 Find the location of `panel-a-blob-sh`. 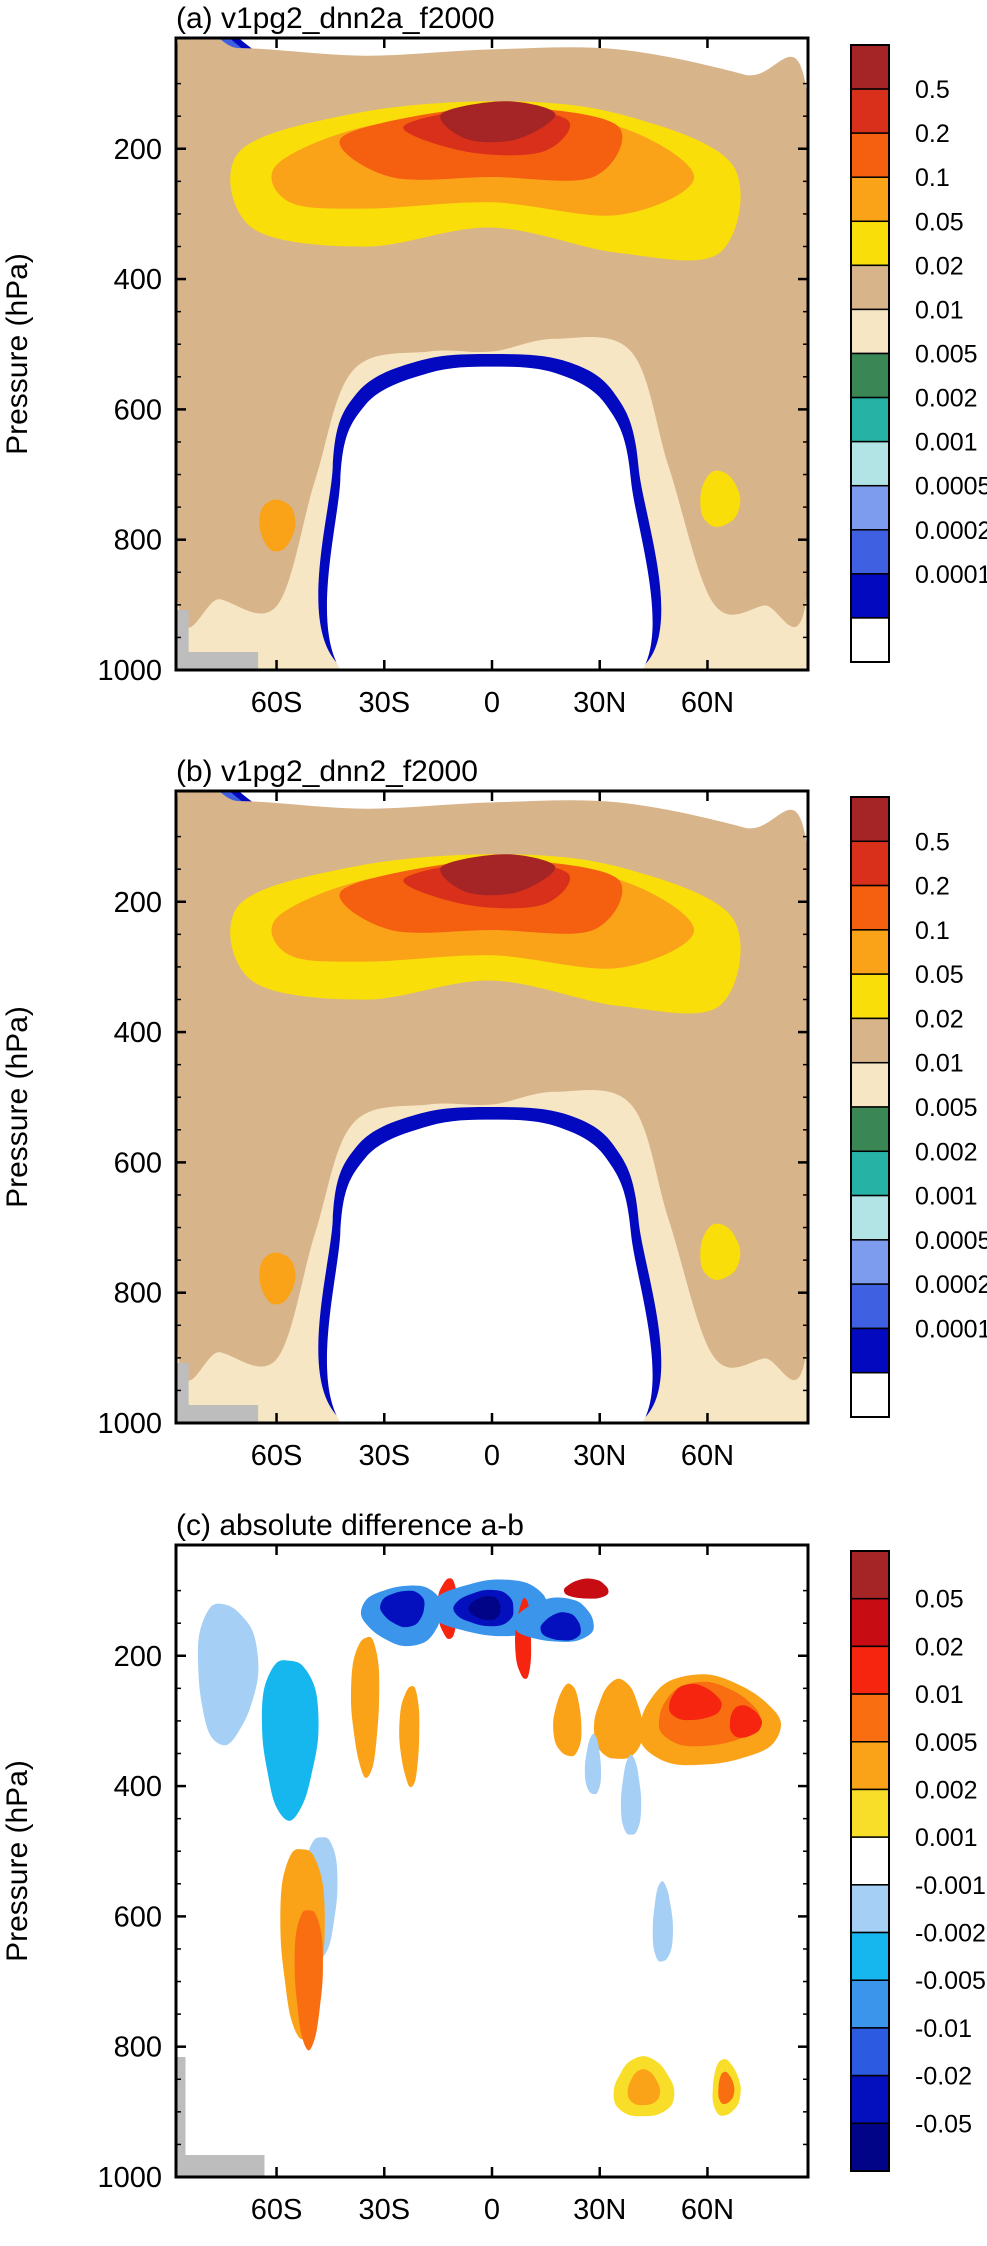

panel-a-blob-sh is located at coordinates (277, 525).